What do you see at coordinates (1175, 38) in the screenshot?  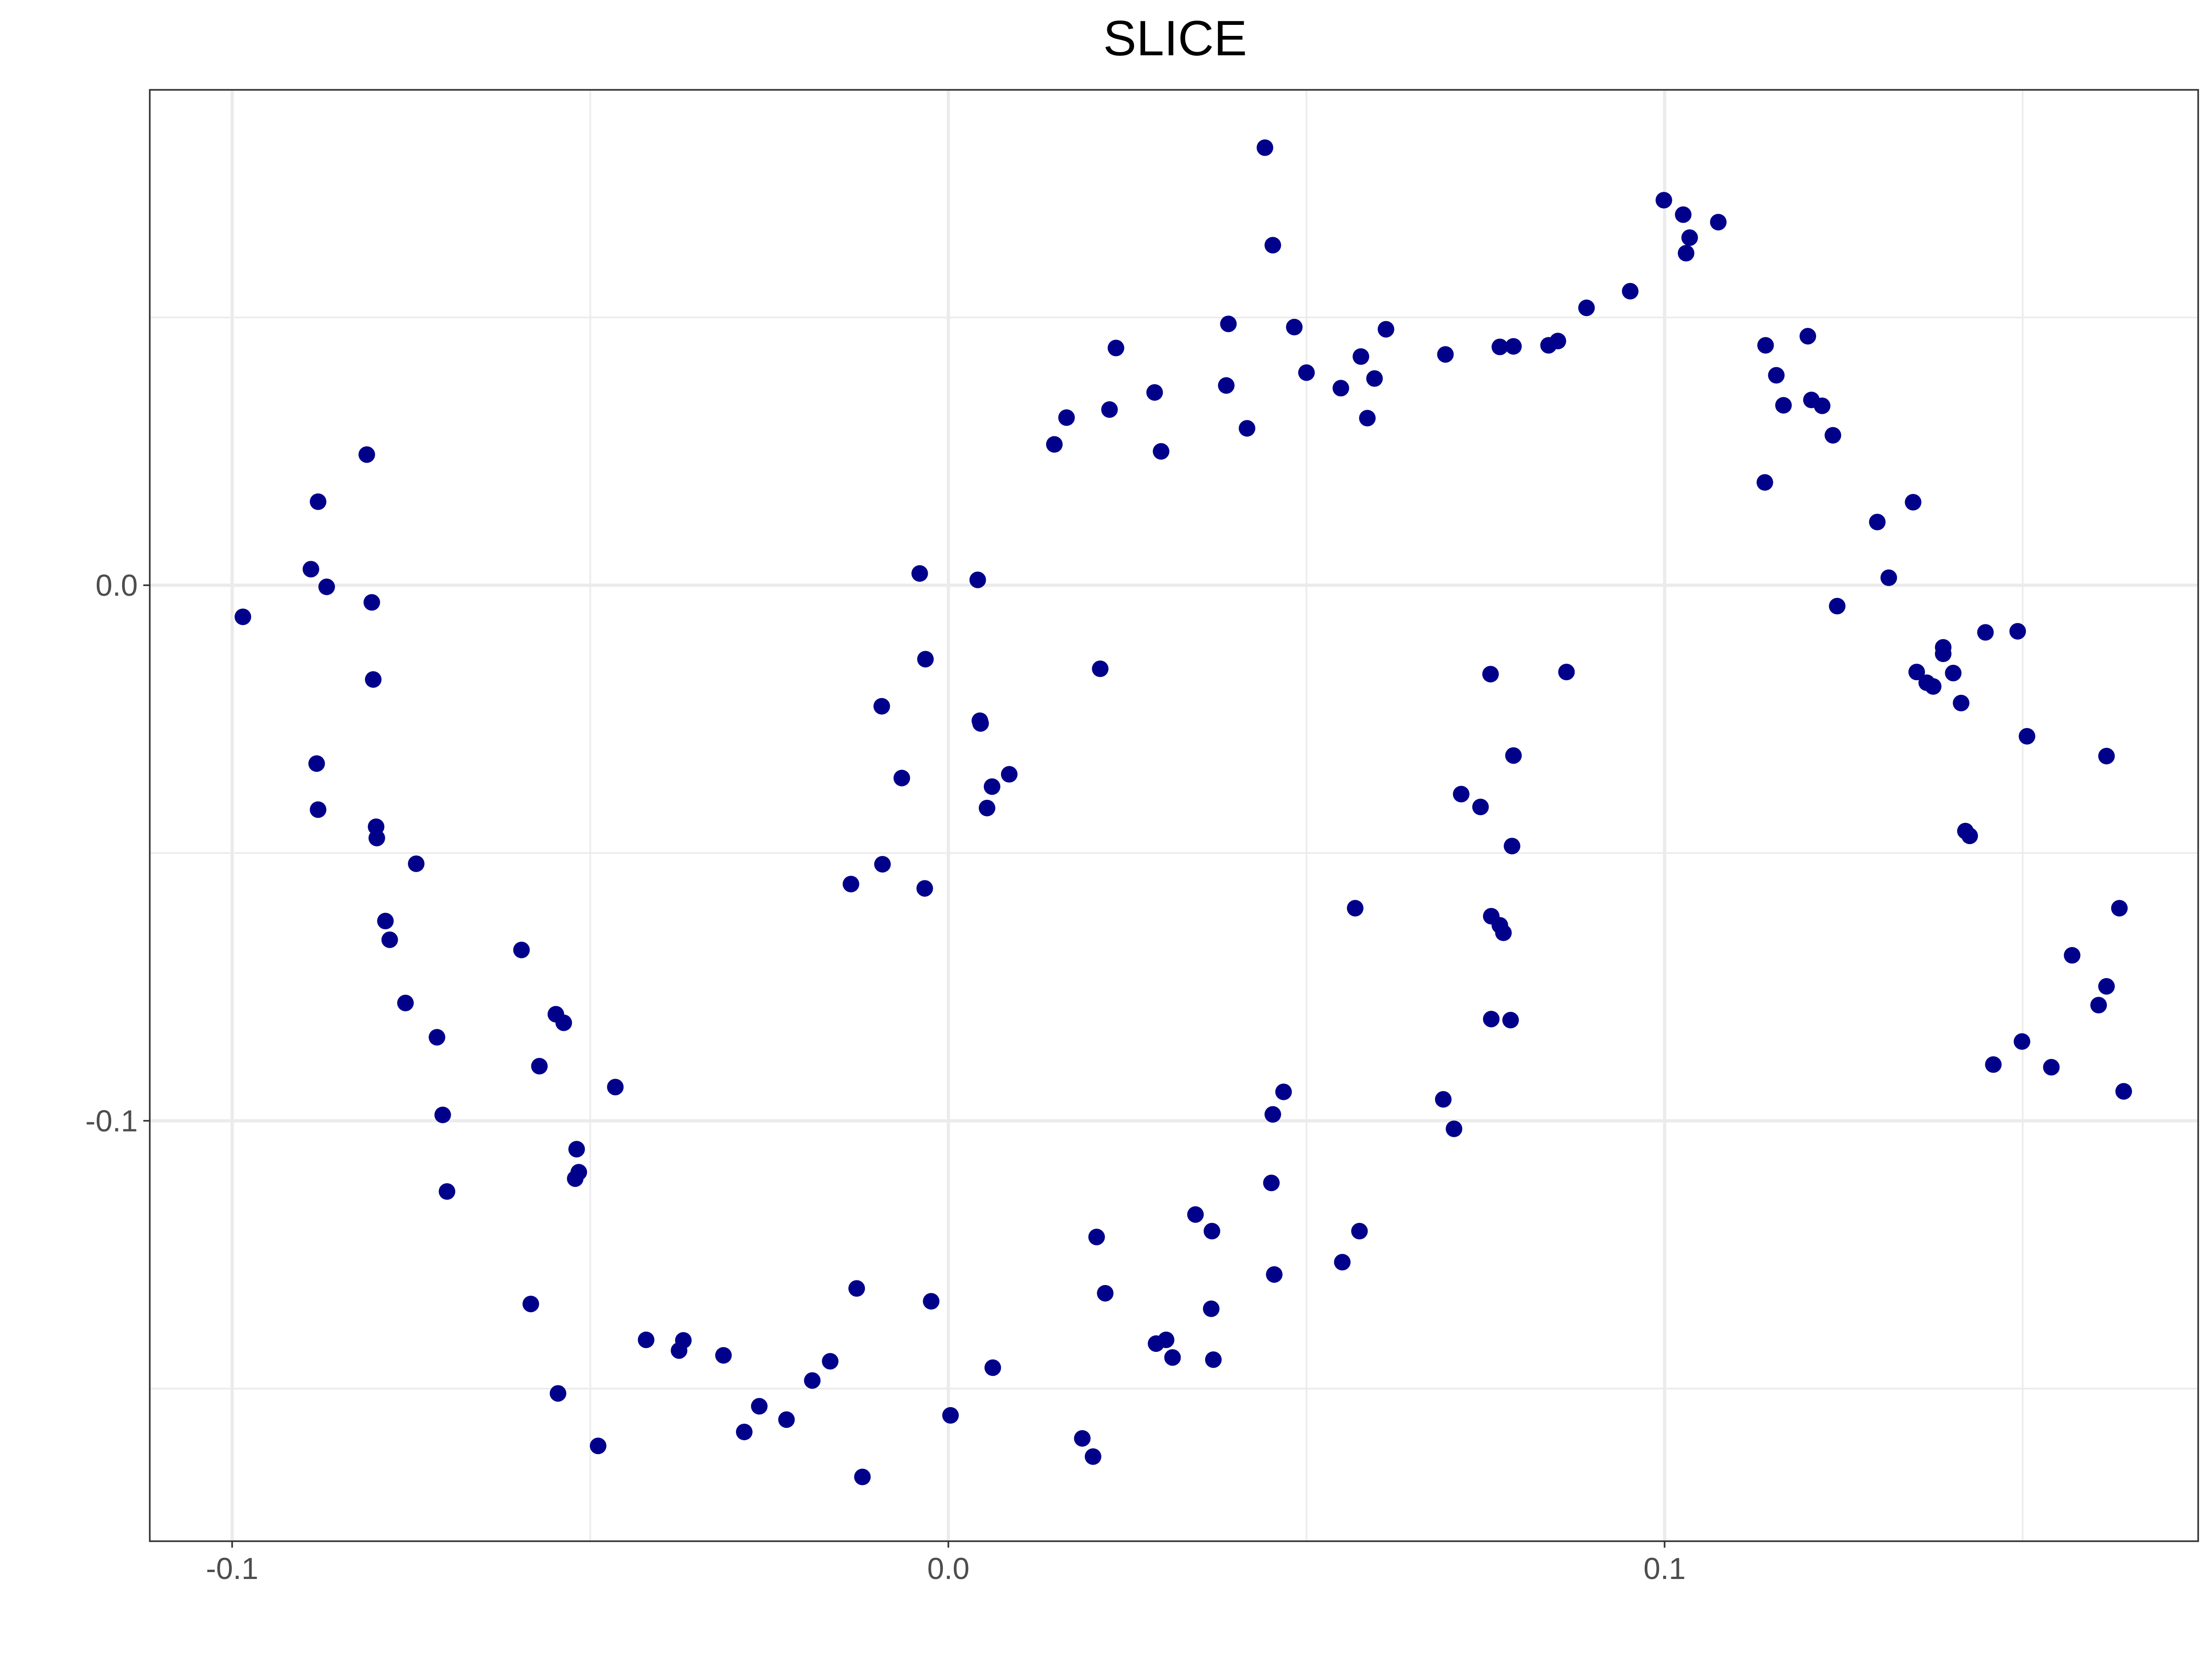 I see `chart-title: SLICE` at bounding box center [1175, 38].